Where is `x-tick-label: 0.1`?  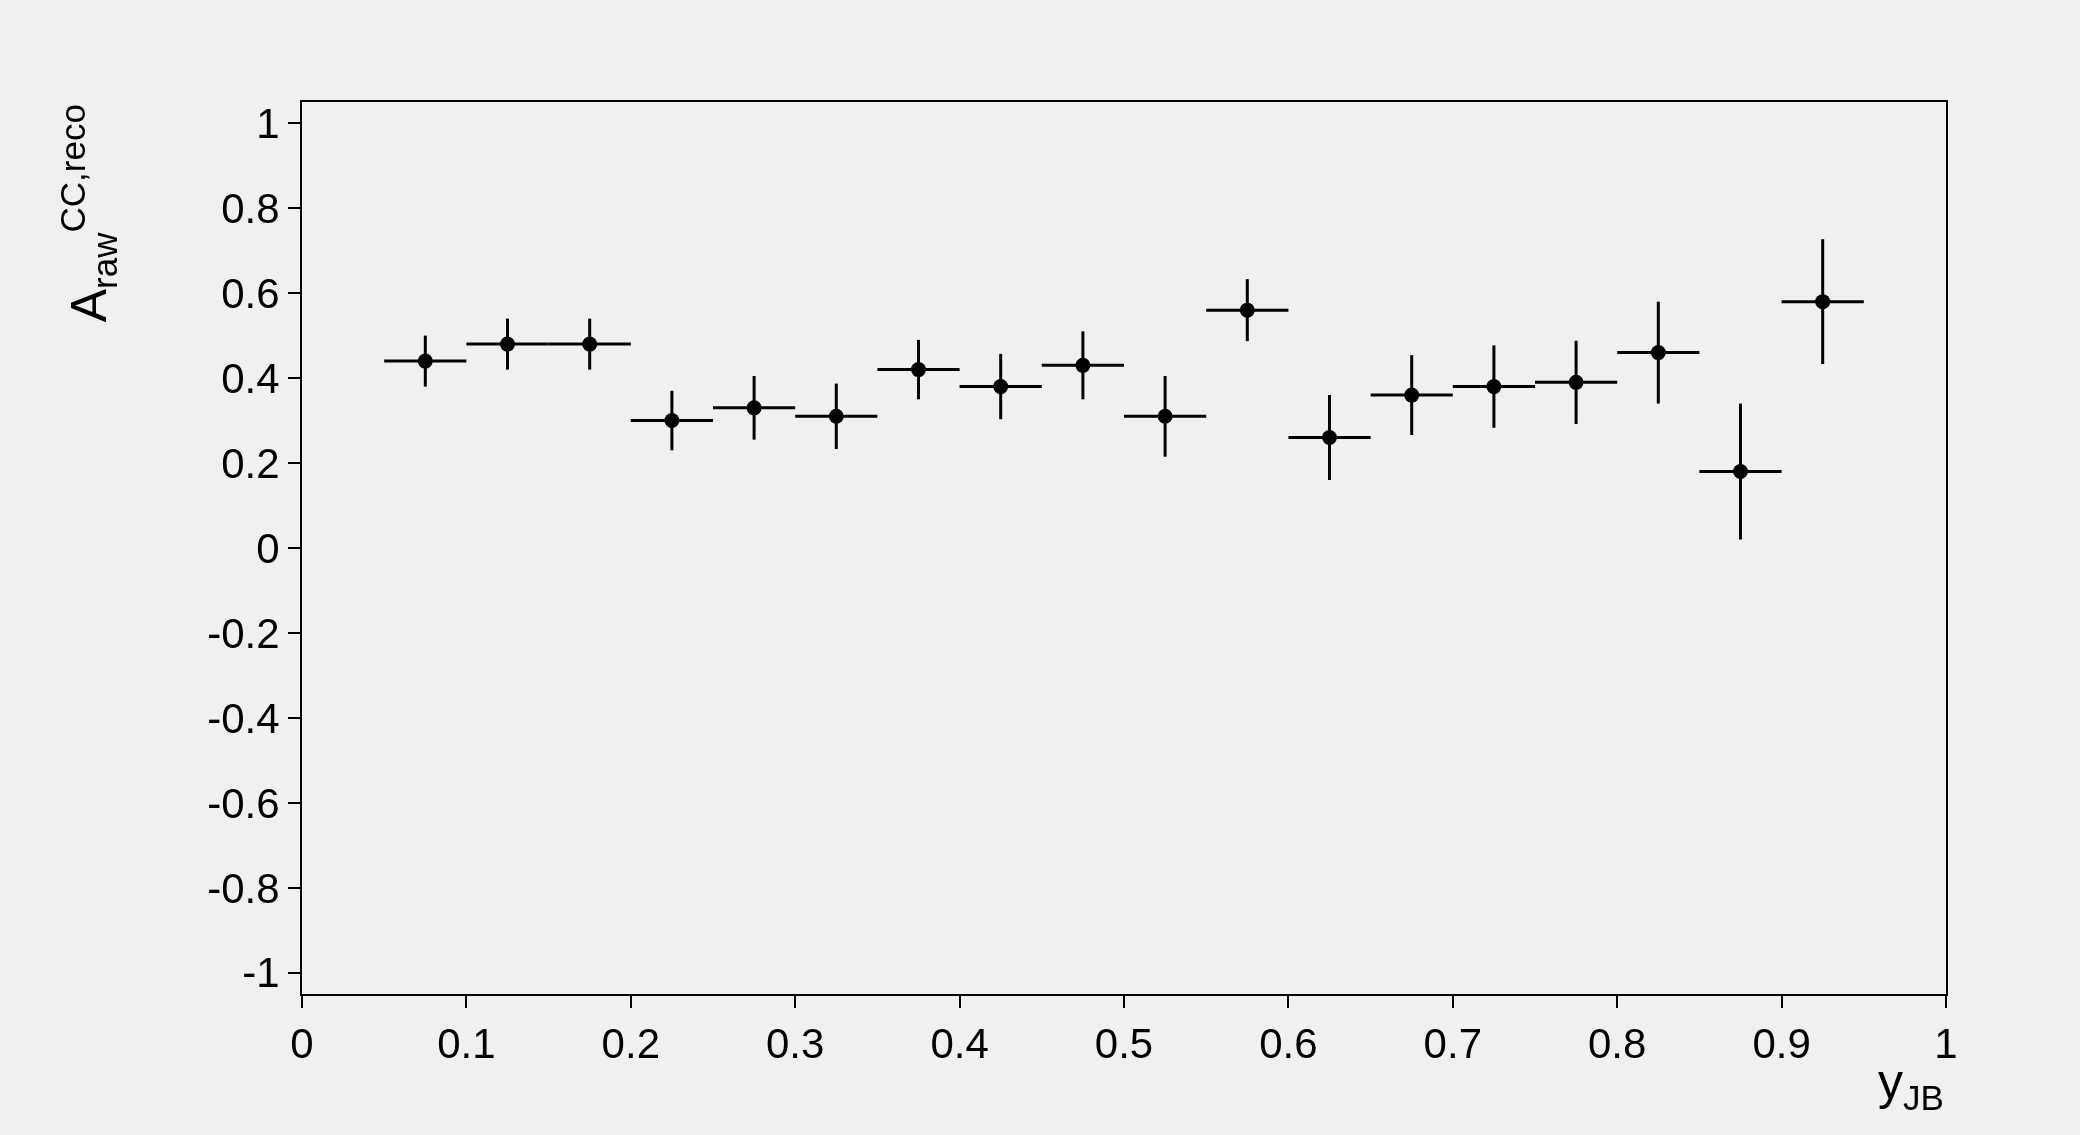 x-tick-label: 0.1 is located at coordinates (466, 1044).